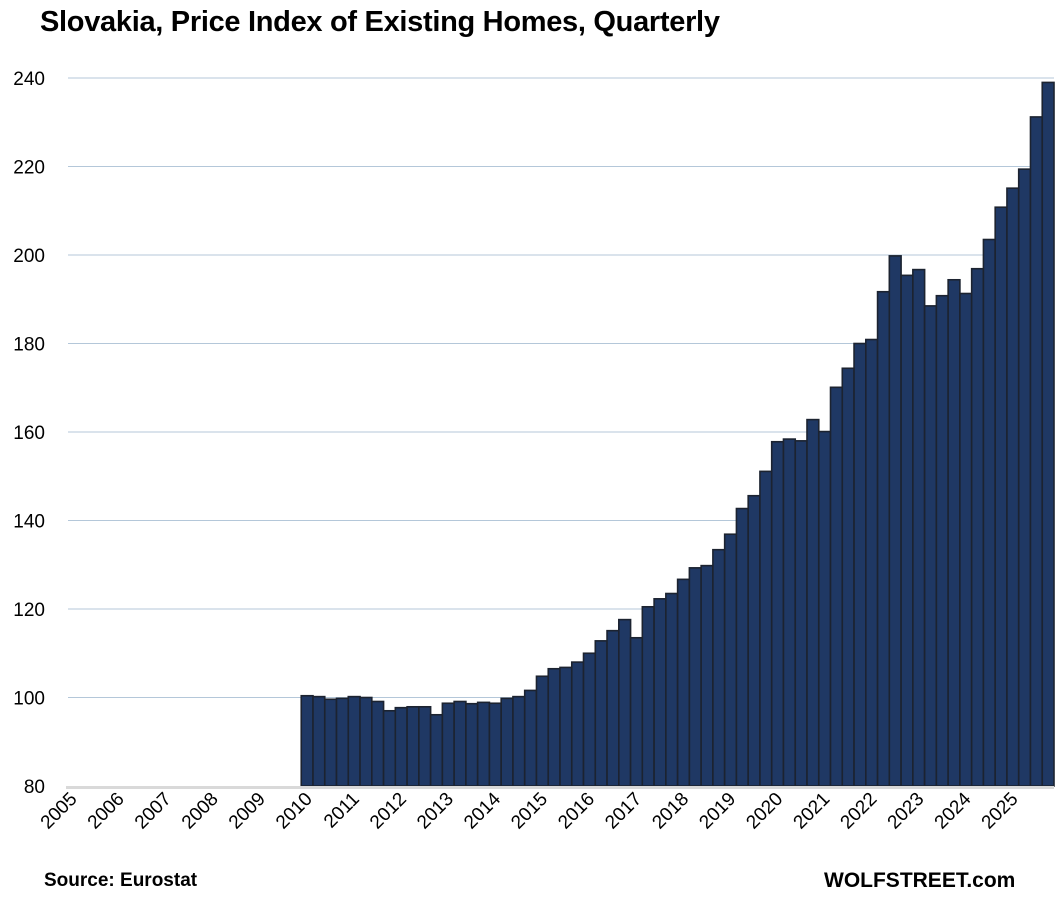 Image resolution: width=1060 pixels, height=902 pixels. What do you see at coordinates (707, 675) in the screenshot?
I see `bar-2018-q3: 2018 Q3: 129.8` at bounding box center [707, 675].